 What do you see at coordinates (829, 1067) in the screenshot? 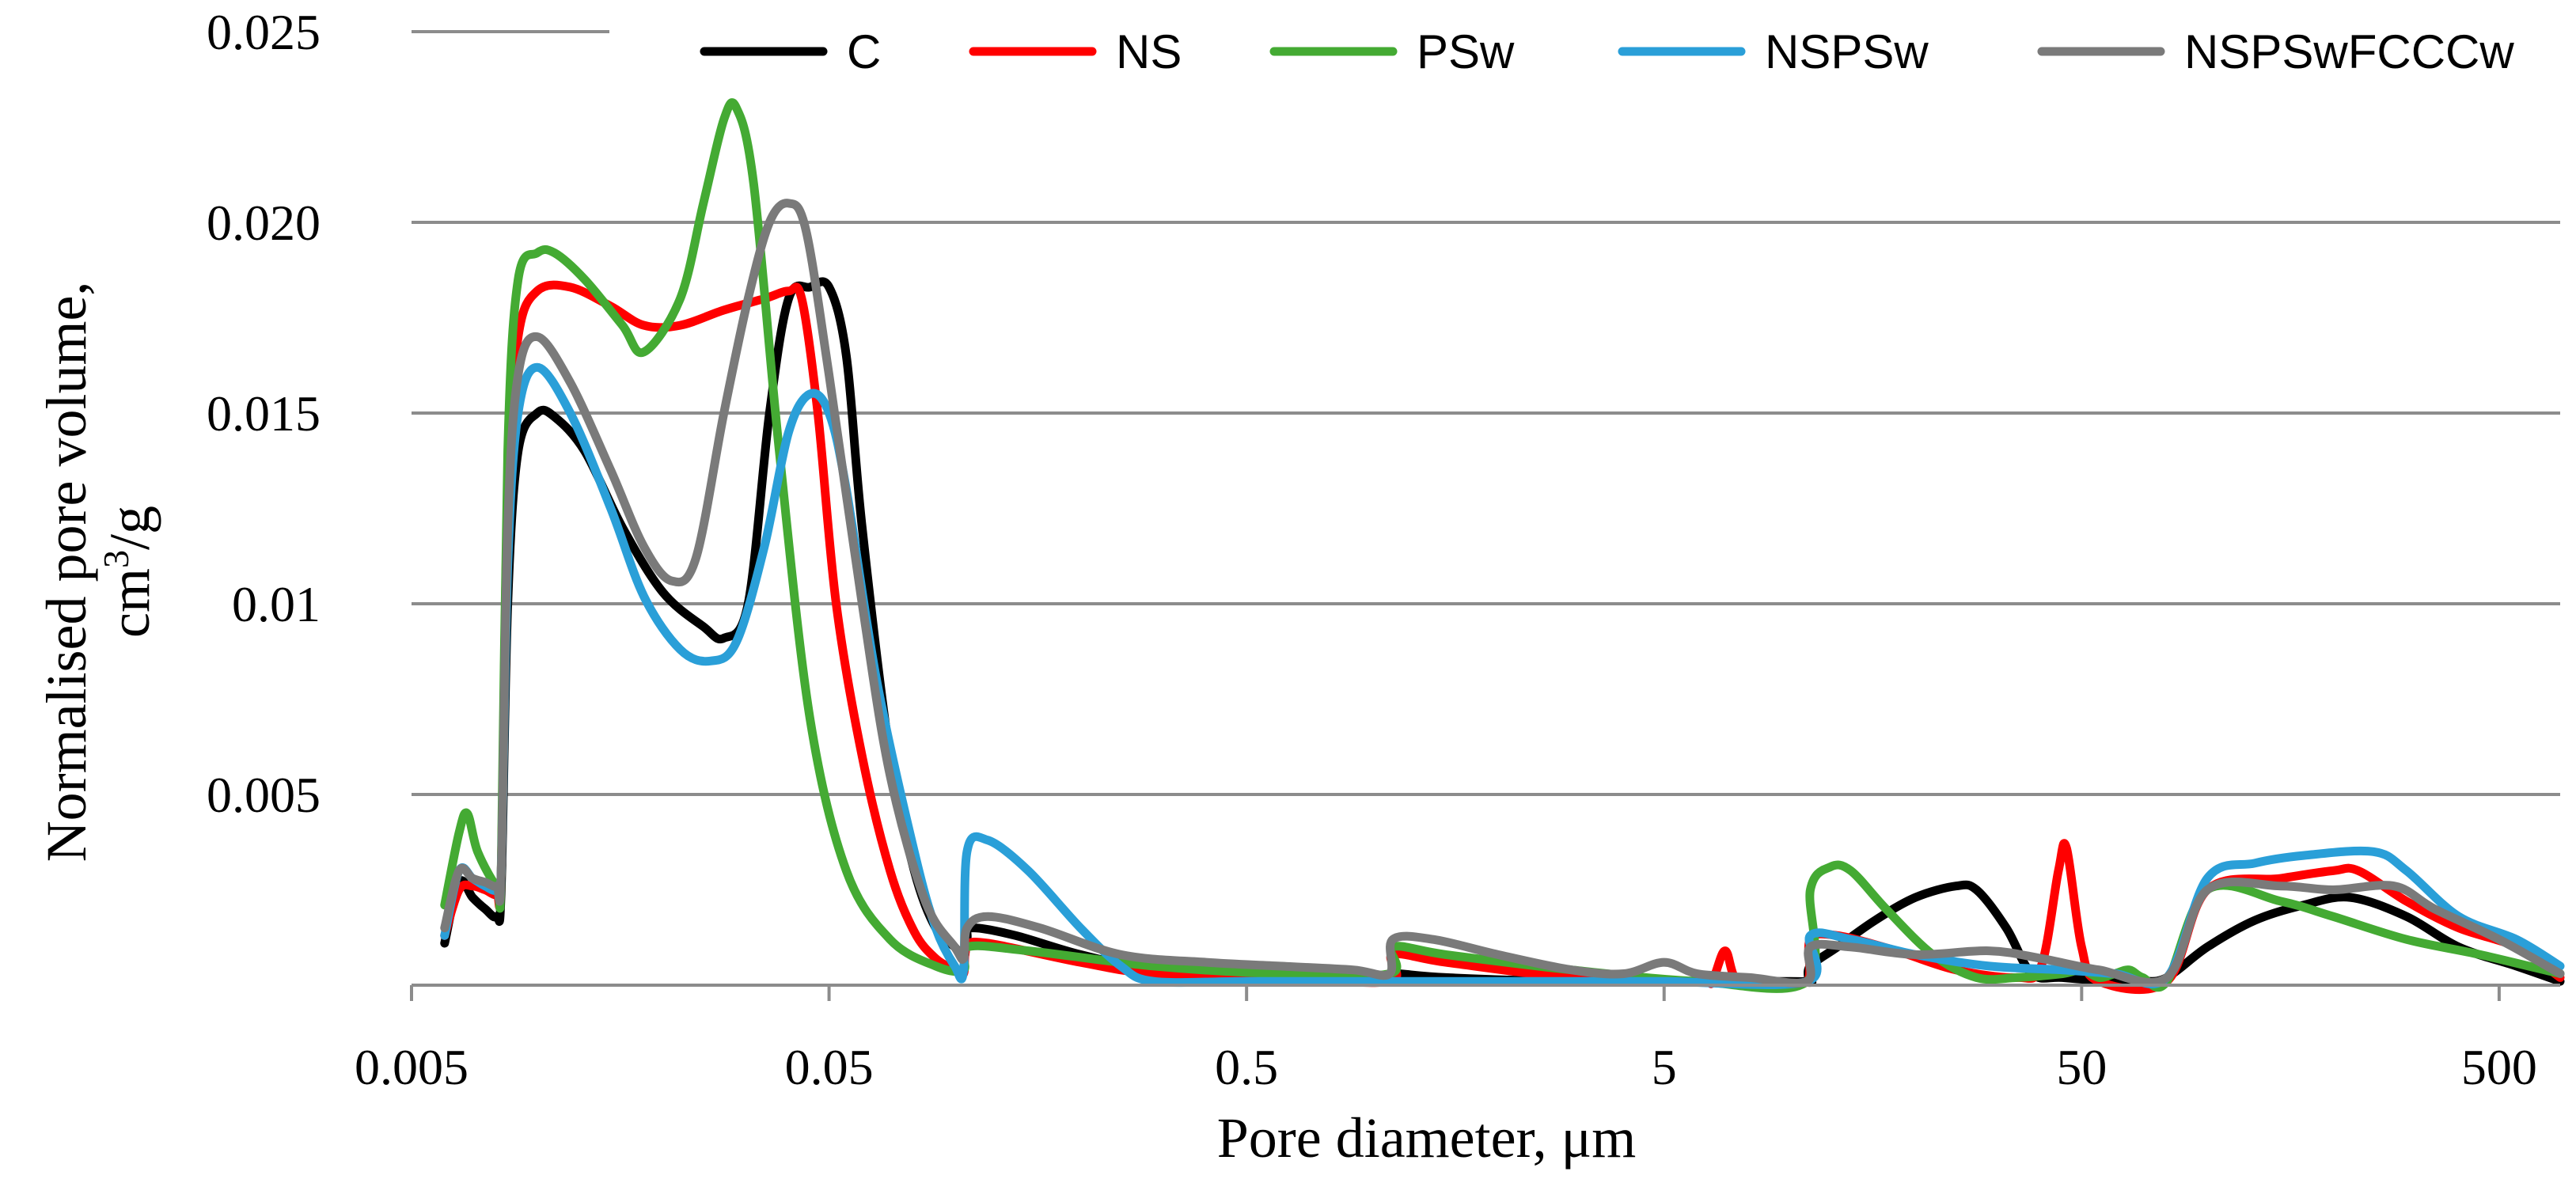
I see `x-tick-label: 0.05` at bounding box center [829, 1067].